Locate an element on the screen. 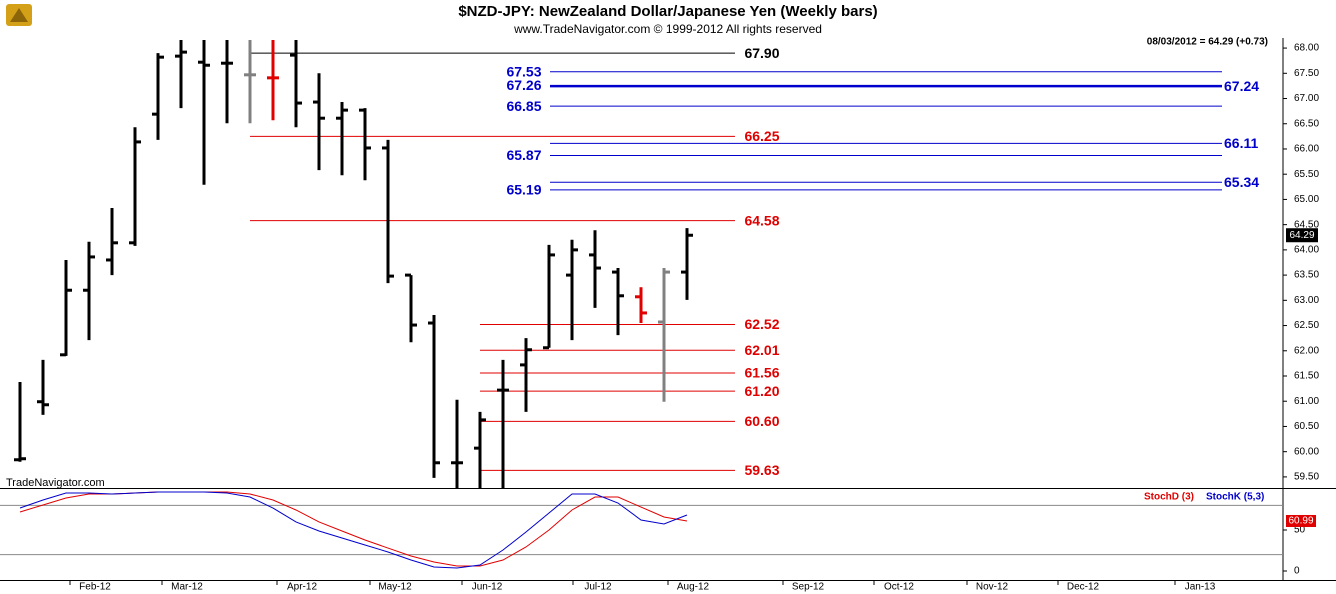 The height and width of the screenshot is (594, 1336). x-tick-label: Dec-12 is located at coordinates (1083, 587).